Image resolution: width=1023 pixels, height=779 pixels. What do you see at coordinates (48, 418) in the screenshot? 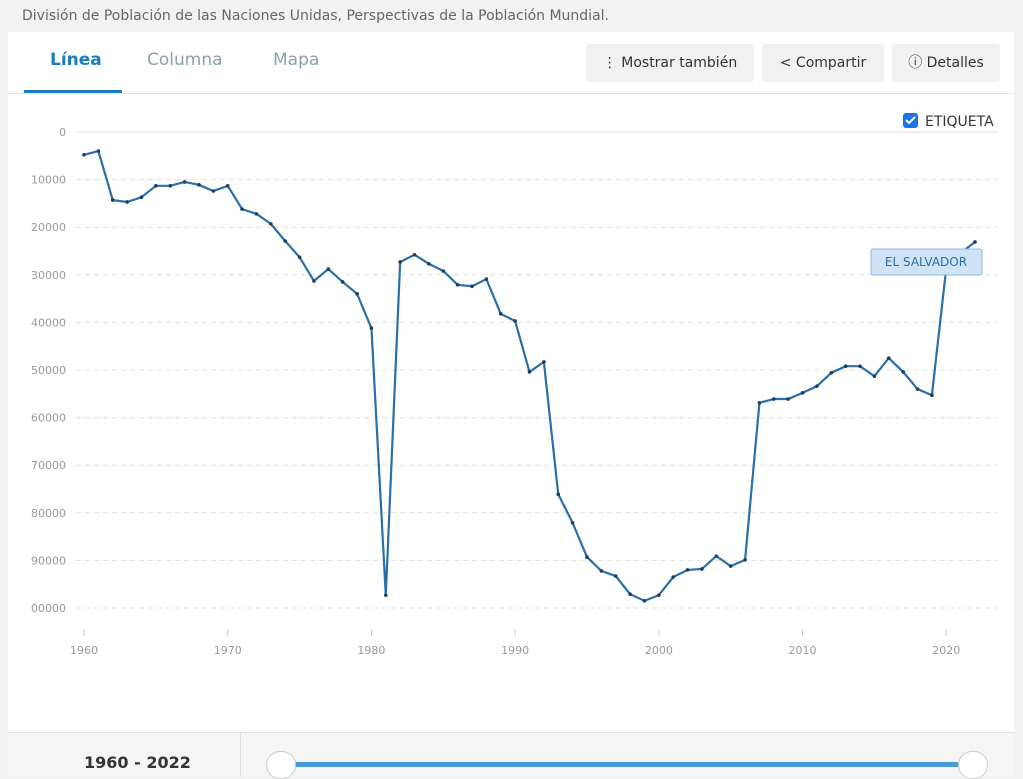
I see `y-tick-label: 60000` at bounding box center [48, 418].